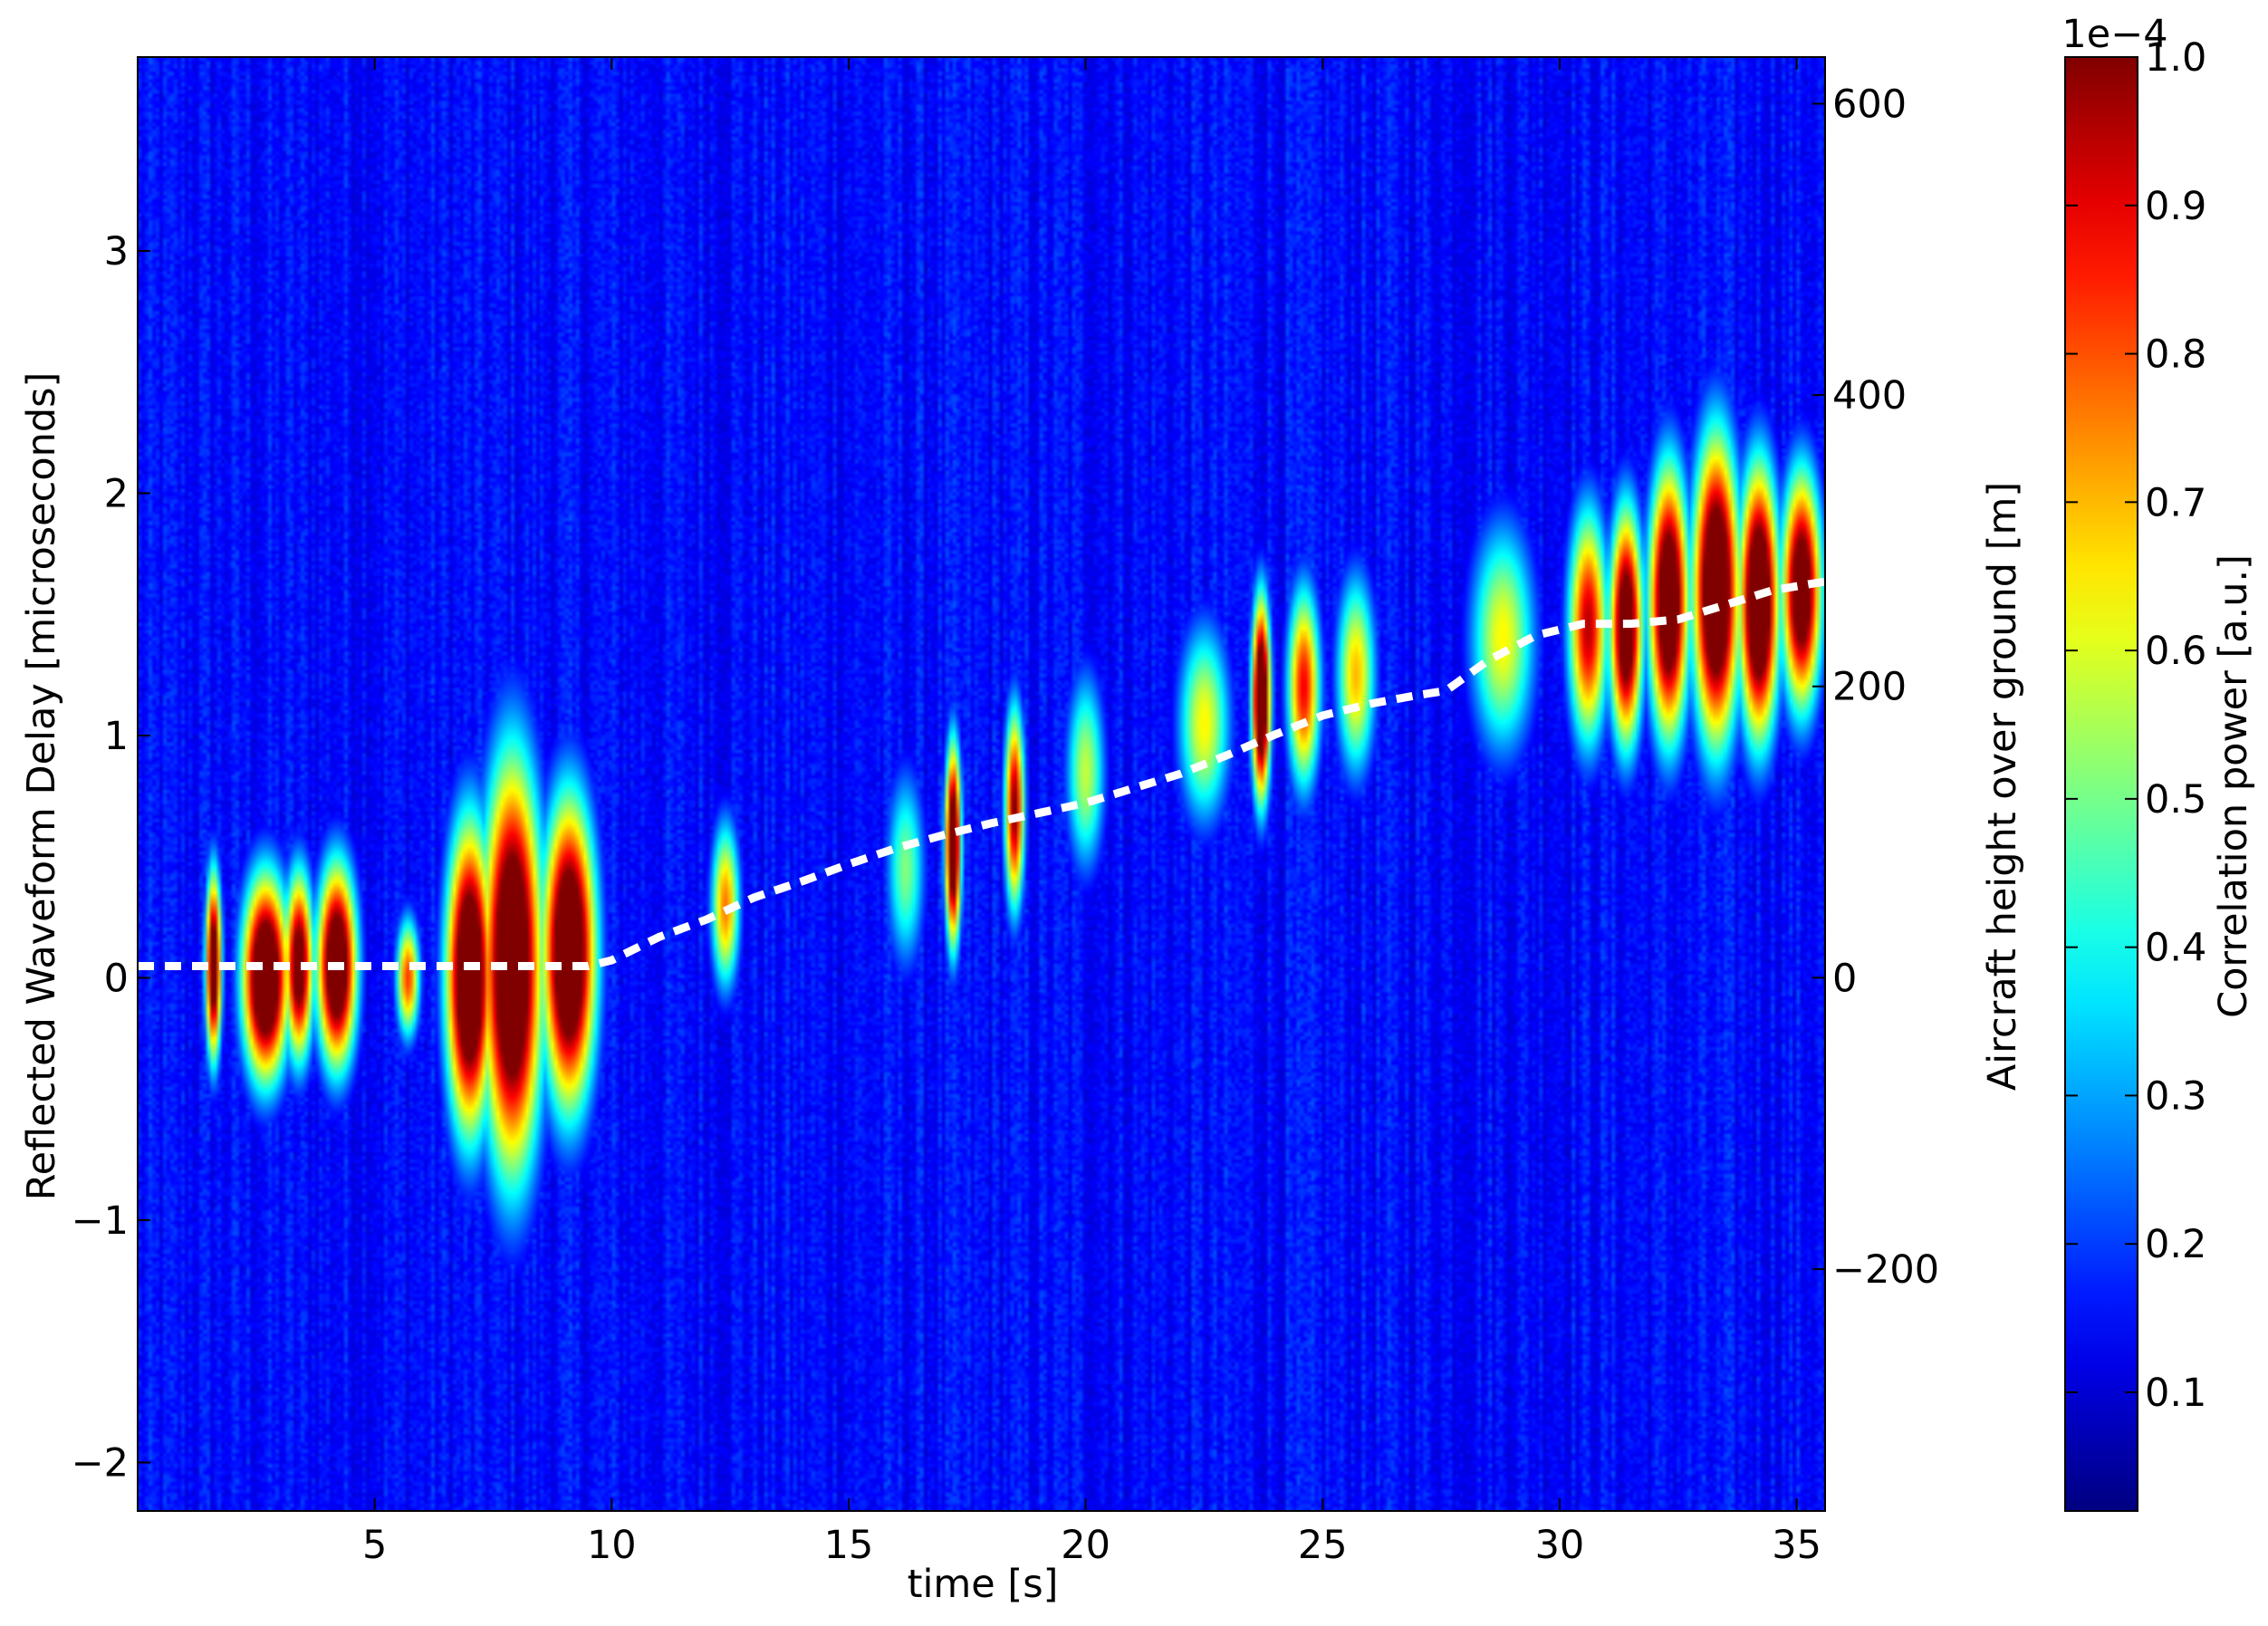 This screenshot has height=1626, width=2268. I want to click on y-left-tick-label: −2, so click(101, 1463).